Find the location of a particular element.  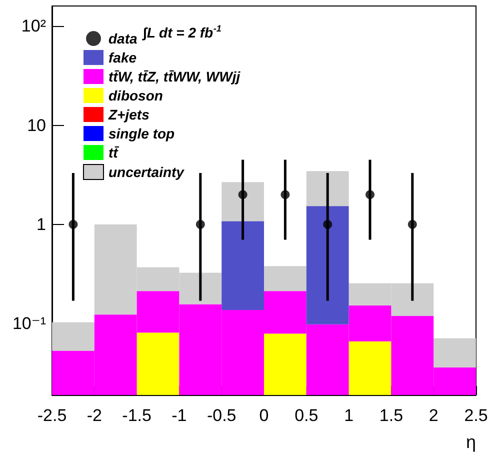

x-tick-label: 2.5 is located at coordinates (476, 415).